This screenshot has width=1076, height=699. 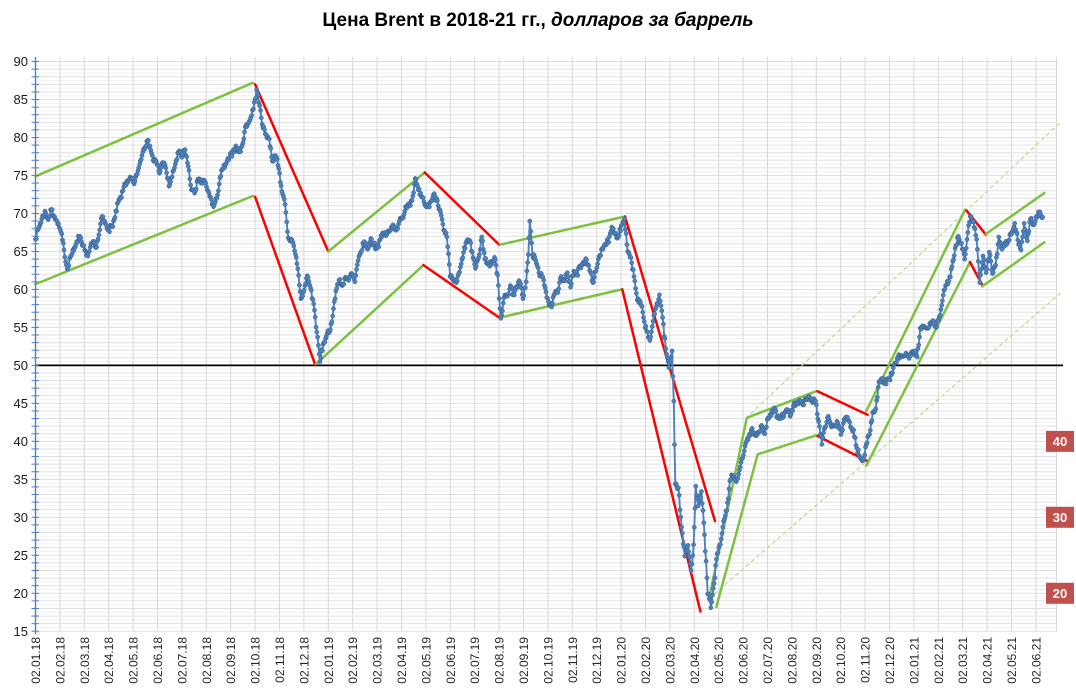 What do you see at coordinates (402, 660) in the screenshot?
I see `x-tick-label: 02.04.19` at bounding box center [402, 660].